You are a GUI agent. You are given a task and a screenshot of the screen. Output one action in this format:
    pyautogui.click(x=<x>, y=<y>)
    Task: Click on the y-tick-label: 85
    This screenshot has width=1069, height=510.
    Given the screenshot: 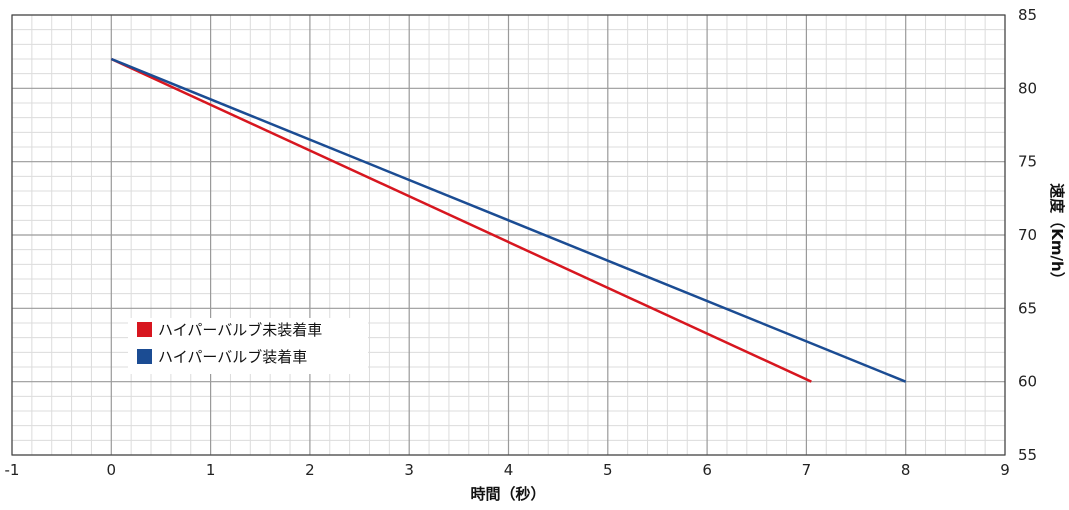 What is the action you would take?
    pyautogui.click(x=1027, y=15)
    